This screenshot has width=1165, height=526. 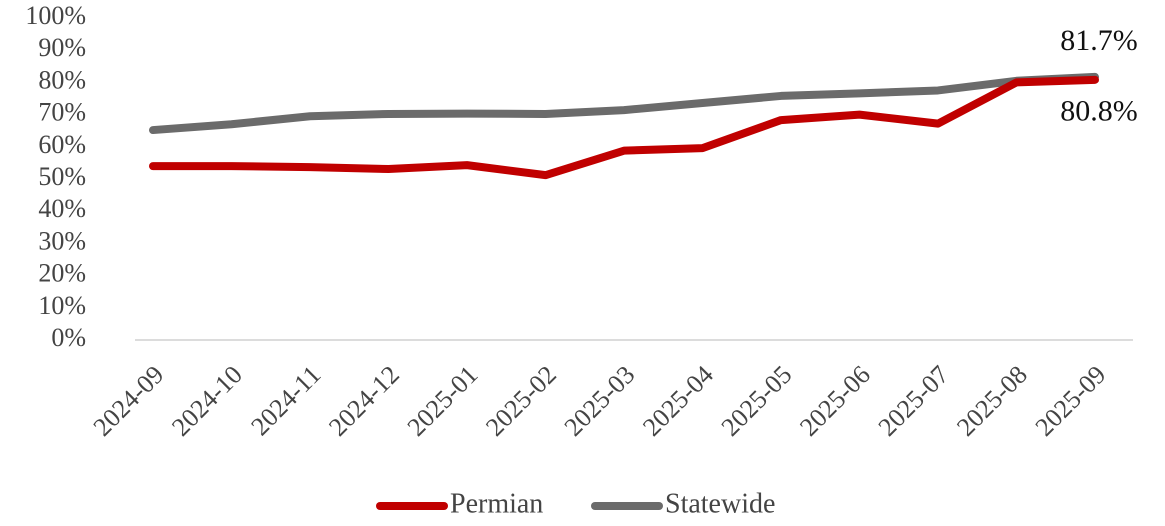 I want to click on x-tick-label: 2025-02, so click(x=521, y=401).